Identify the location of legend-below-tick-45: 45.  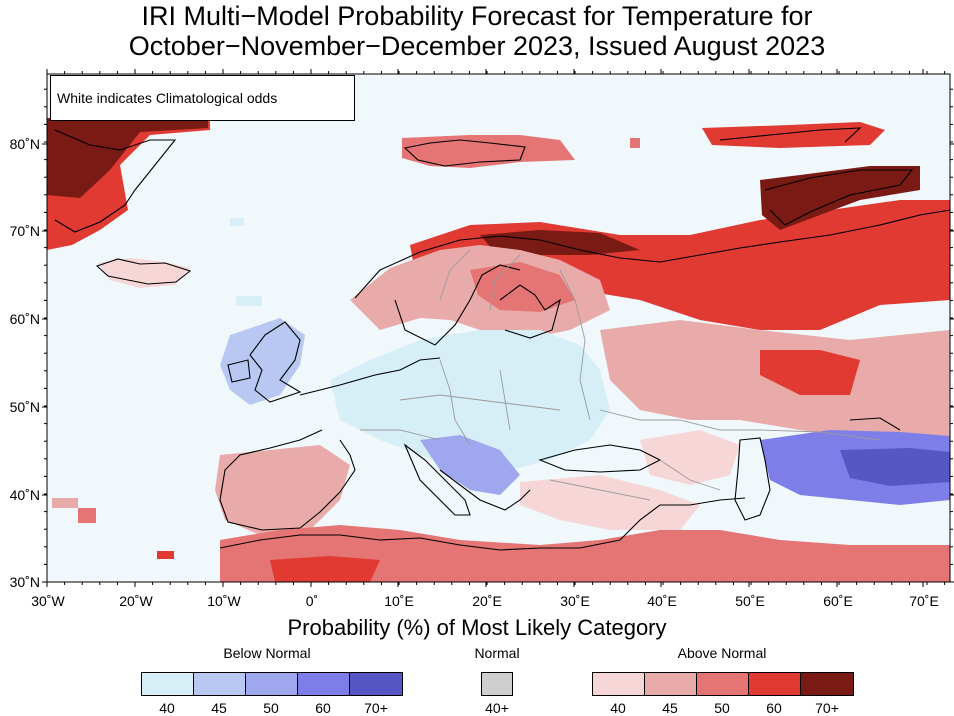
(219, 708).